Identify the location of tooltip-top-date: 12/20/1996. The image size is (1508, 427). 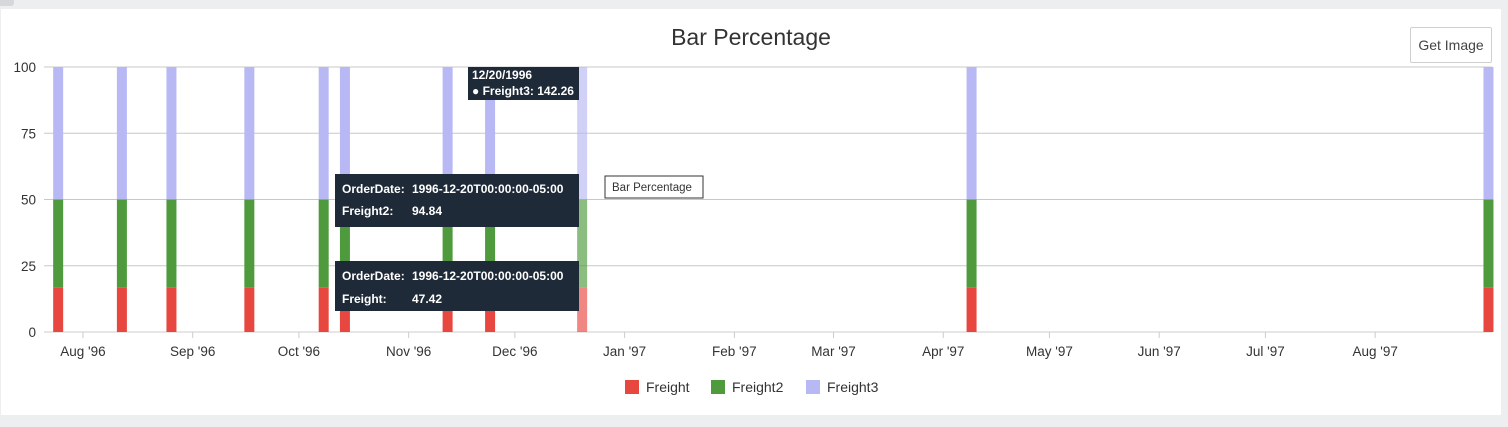
(502, 75).